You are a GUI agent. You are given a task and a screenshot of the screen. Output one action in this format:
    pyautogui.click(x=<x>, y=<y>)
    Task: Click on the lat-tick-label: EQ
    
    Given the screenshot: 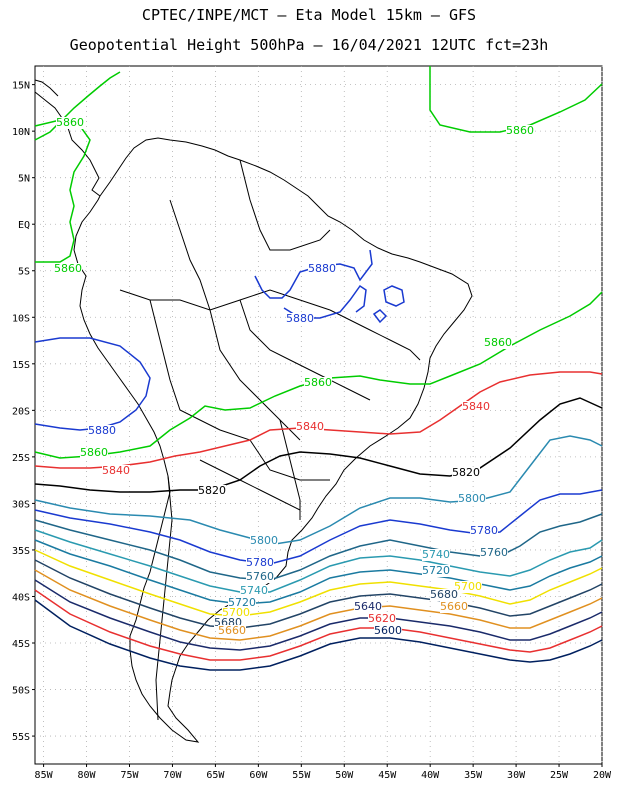 What is the action you would take?
    pyautogui.click(x=24, y=225)
    